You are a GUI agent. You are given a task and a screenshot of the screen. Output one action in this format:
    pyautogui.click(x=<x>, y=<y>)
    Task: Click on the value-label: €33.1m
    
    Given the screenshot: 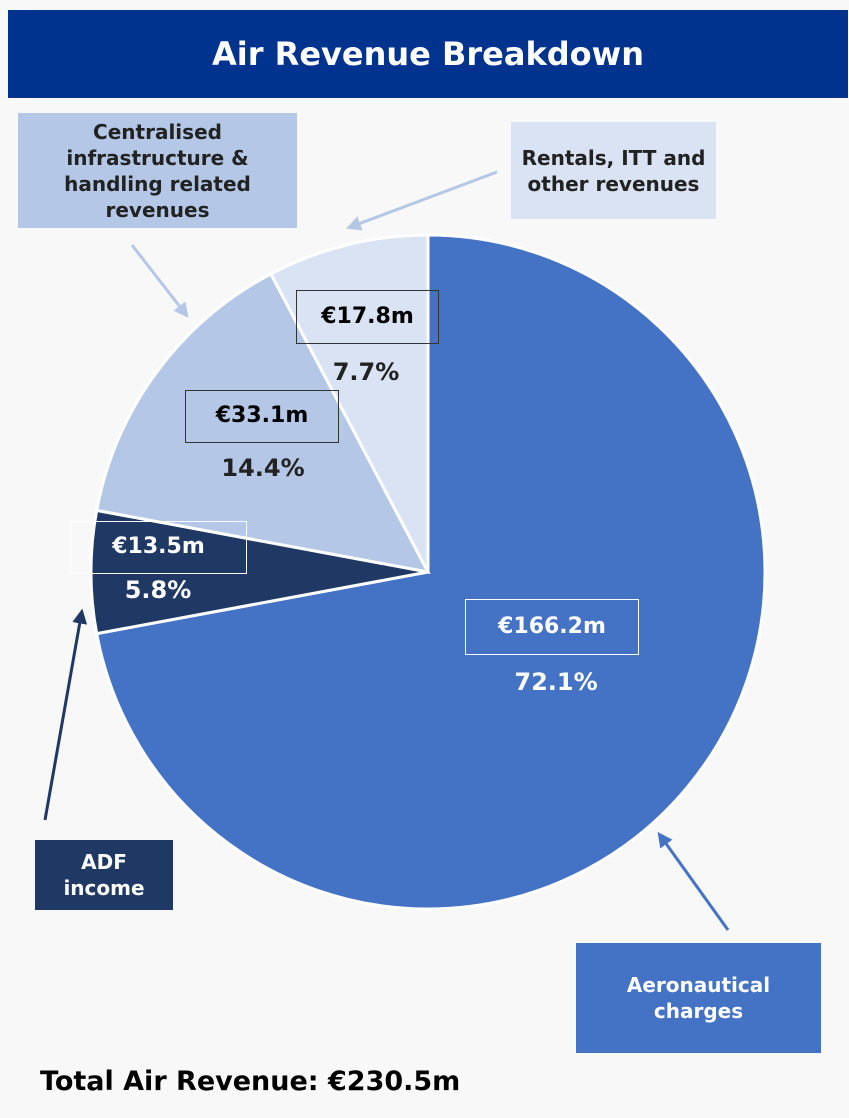 What is the action you would take?
    pyautogui.click(x=262, y=416)
    